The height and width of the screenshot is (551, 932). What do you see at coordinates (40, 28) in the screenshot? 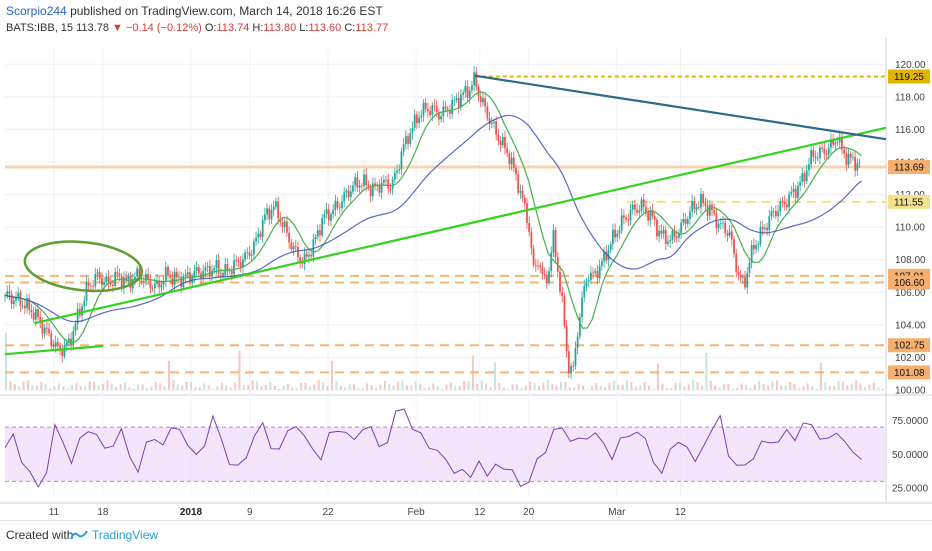
I see `symbol-label: BATS:IBB, 15` at bounding box center [40, 28].